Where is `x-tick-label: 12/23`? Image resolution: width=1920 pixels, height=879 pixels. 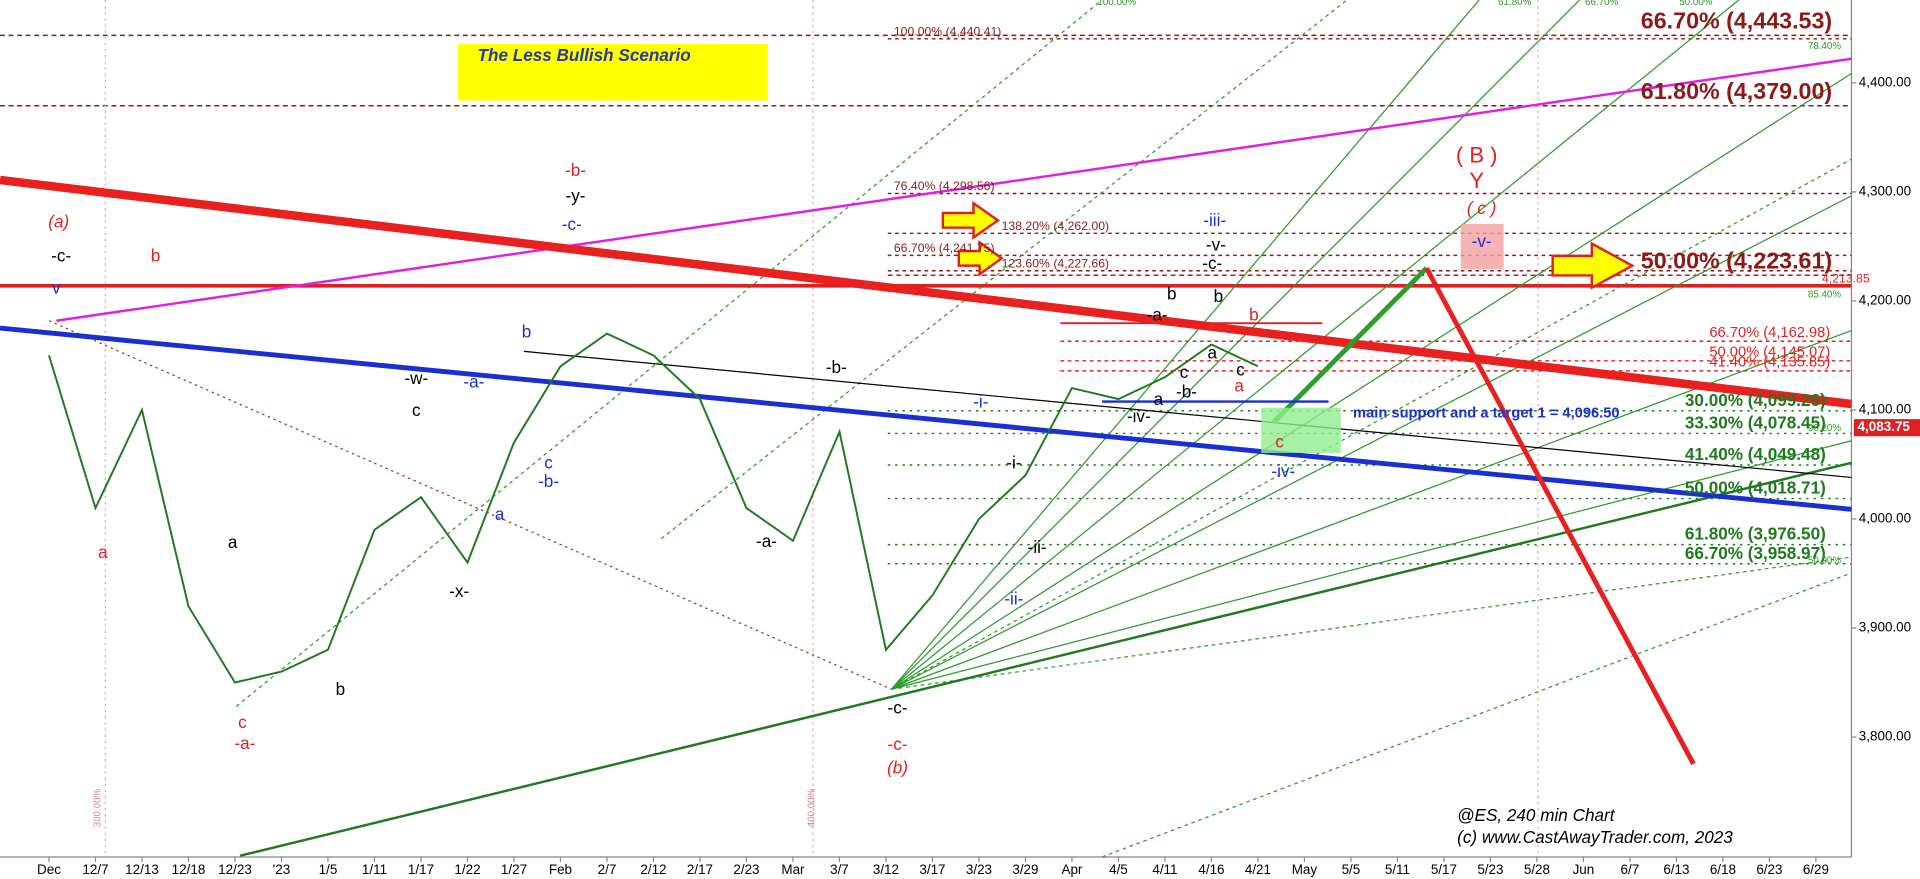
x-tick-label: 12/23 is located at coordinates (235, 869).